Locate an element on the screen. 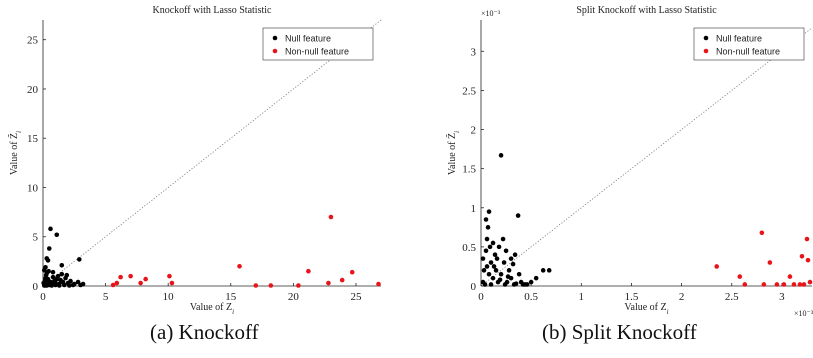 Image resolution: width=813 pixels, height=358 pixels. chart-title: Split Knockoff with Lasso Statistic is located at coordinates (646, 10).